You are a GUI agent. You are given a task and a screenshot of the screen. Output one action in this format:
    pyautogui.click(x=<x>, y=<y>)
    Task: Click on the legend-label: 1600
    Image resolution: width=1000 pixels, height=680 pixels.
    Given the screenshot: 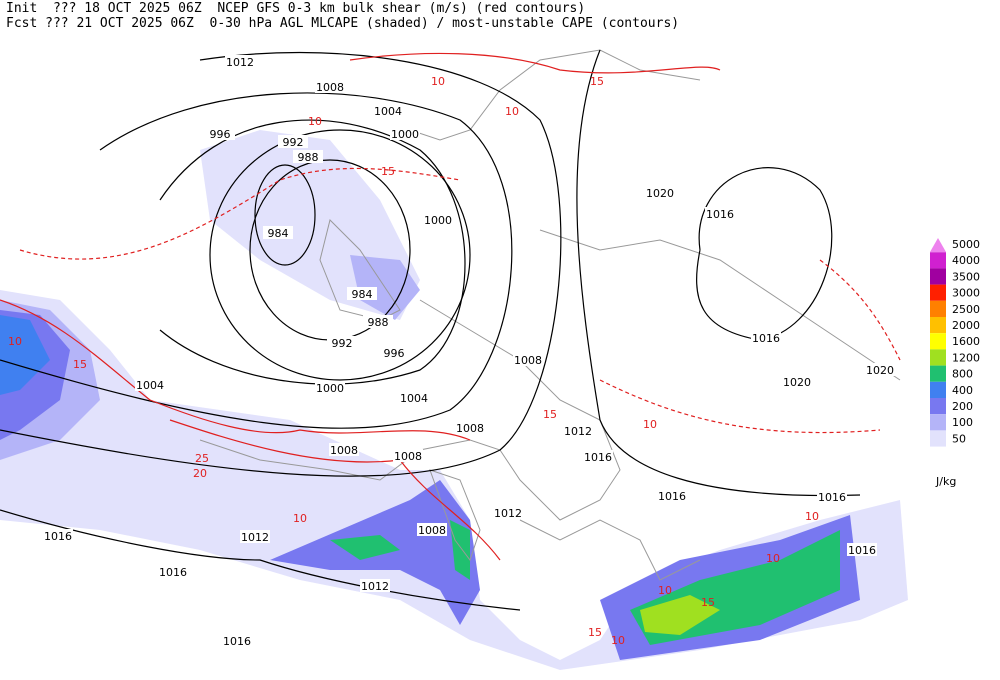 What is the action you would take?
    pyautogui.click(x=966, y=341)
    